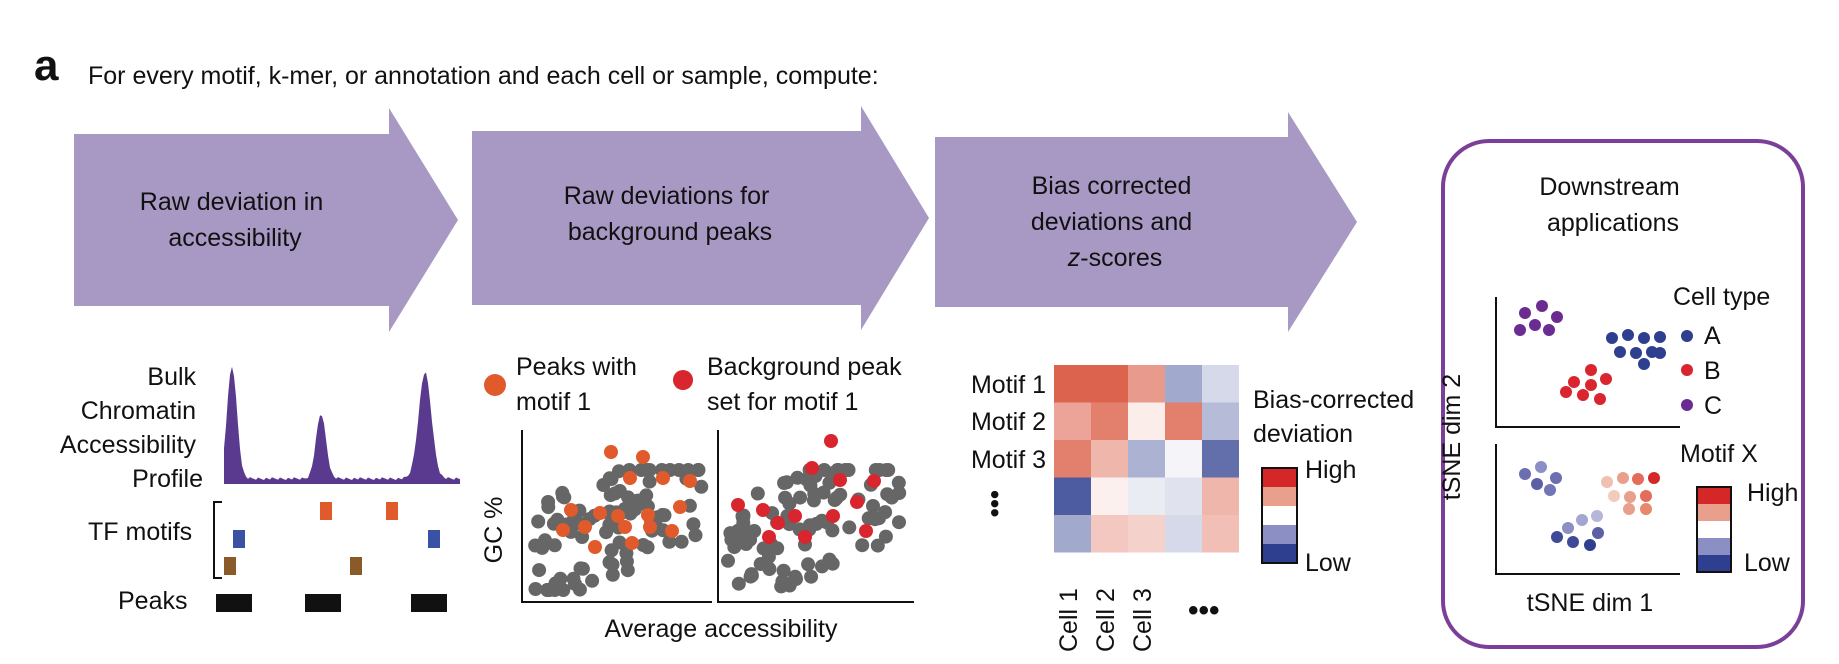  What do you see at coordinates (495, 385) in the screenshot?
I see `legend-motif-peak-dot` at bounding box center [495, 385].